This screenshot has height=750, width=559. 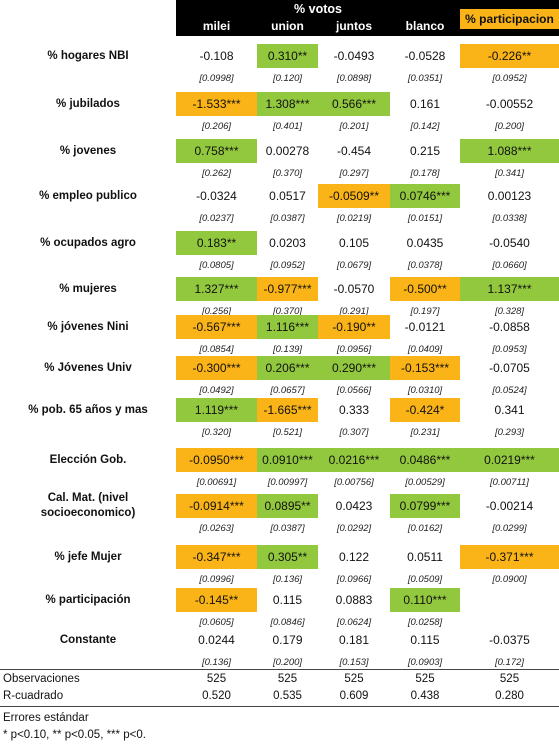 What do you see at coordinates (354, 368) in the screenshot?
I see `coefficient-cell: 0.290***` at bounding box center [354, 368].